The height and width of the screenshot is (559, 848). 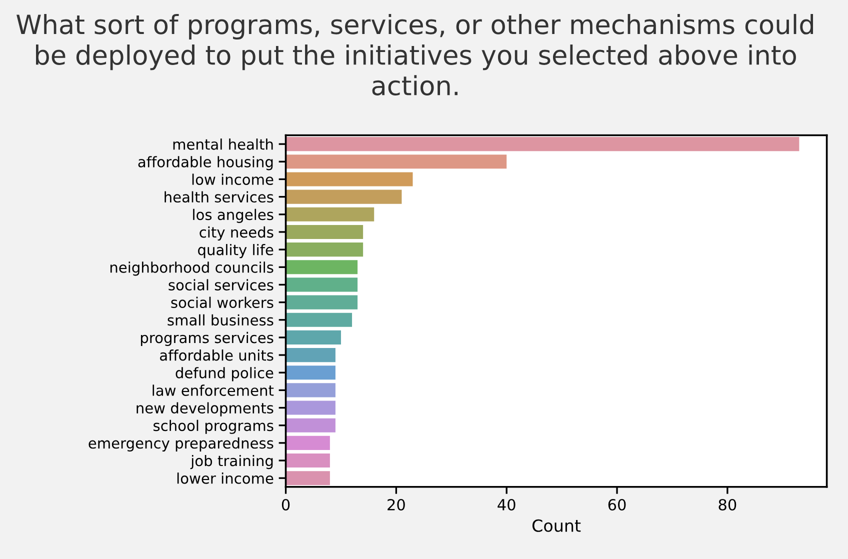 What do you see at coordinates (213, 390) in the screenshot?
I see `y-tick-label: law enforcement` at bounding box center [213, 390].